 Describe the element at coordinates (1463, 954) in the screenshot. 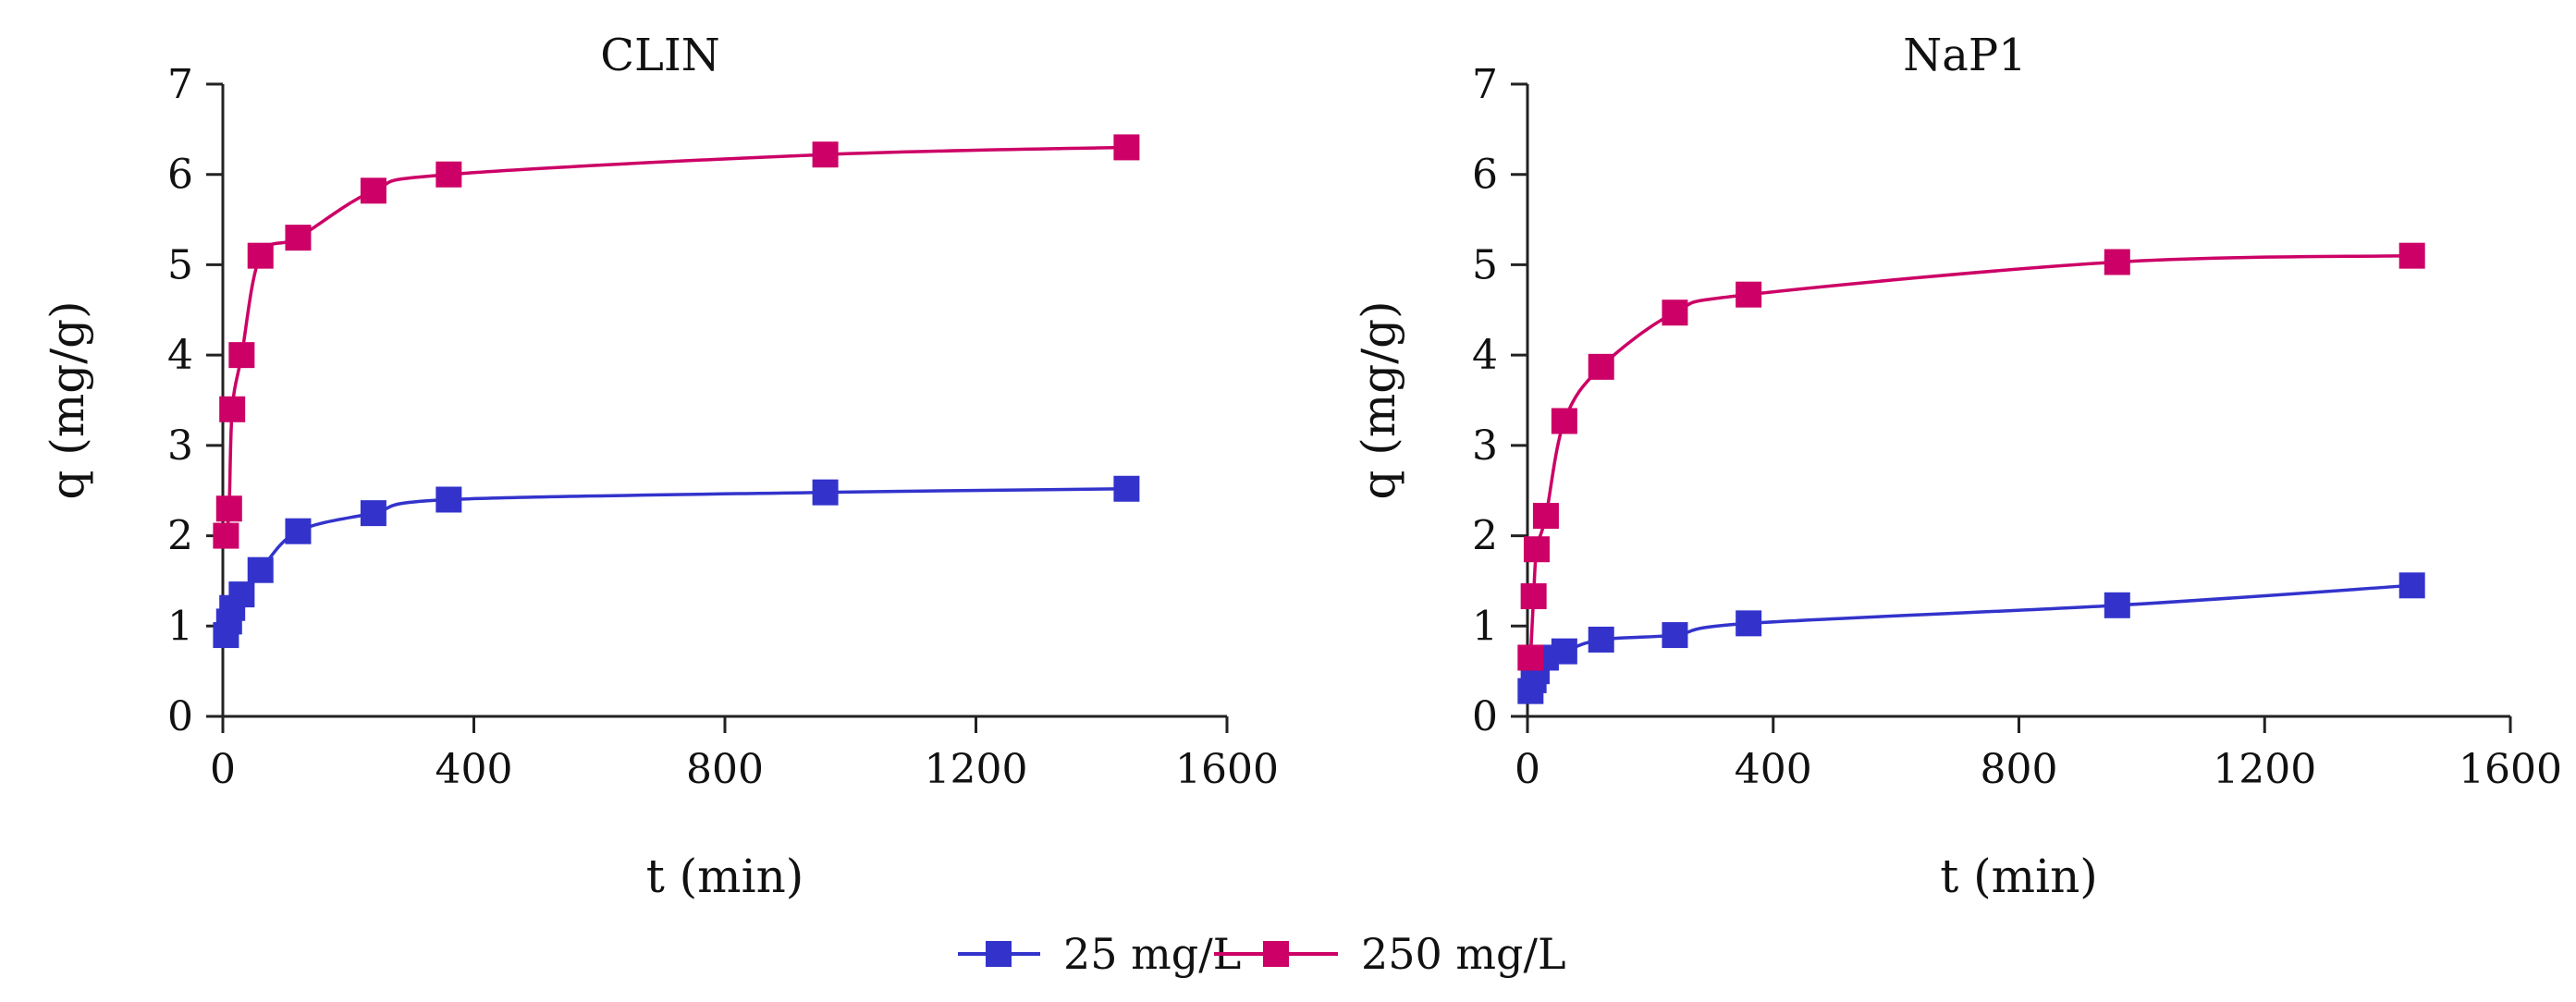

I see `legend-label-250: 250 mg/L` at that location.